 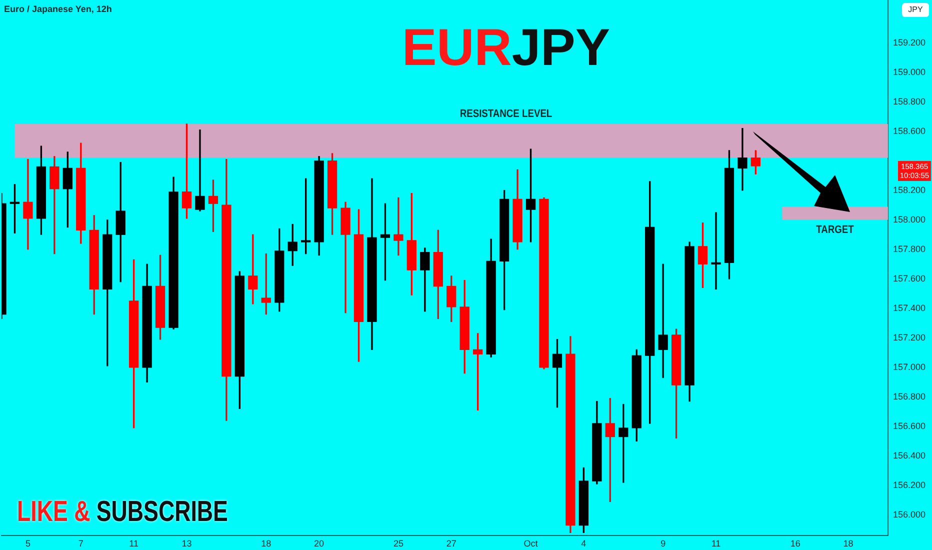 What do you see at coordinates (122, 512) in the screenshot?
I see `annotation: LIKE & SUBSCRIBE` at bounding box center [122, 512].